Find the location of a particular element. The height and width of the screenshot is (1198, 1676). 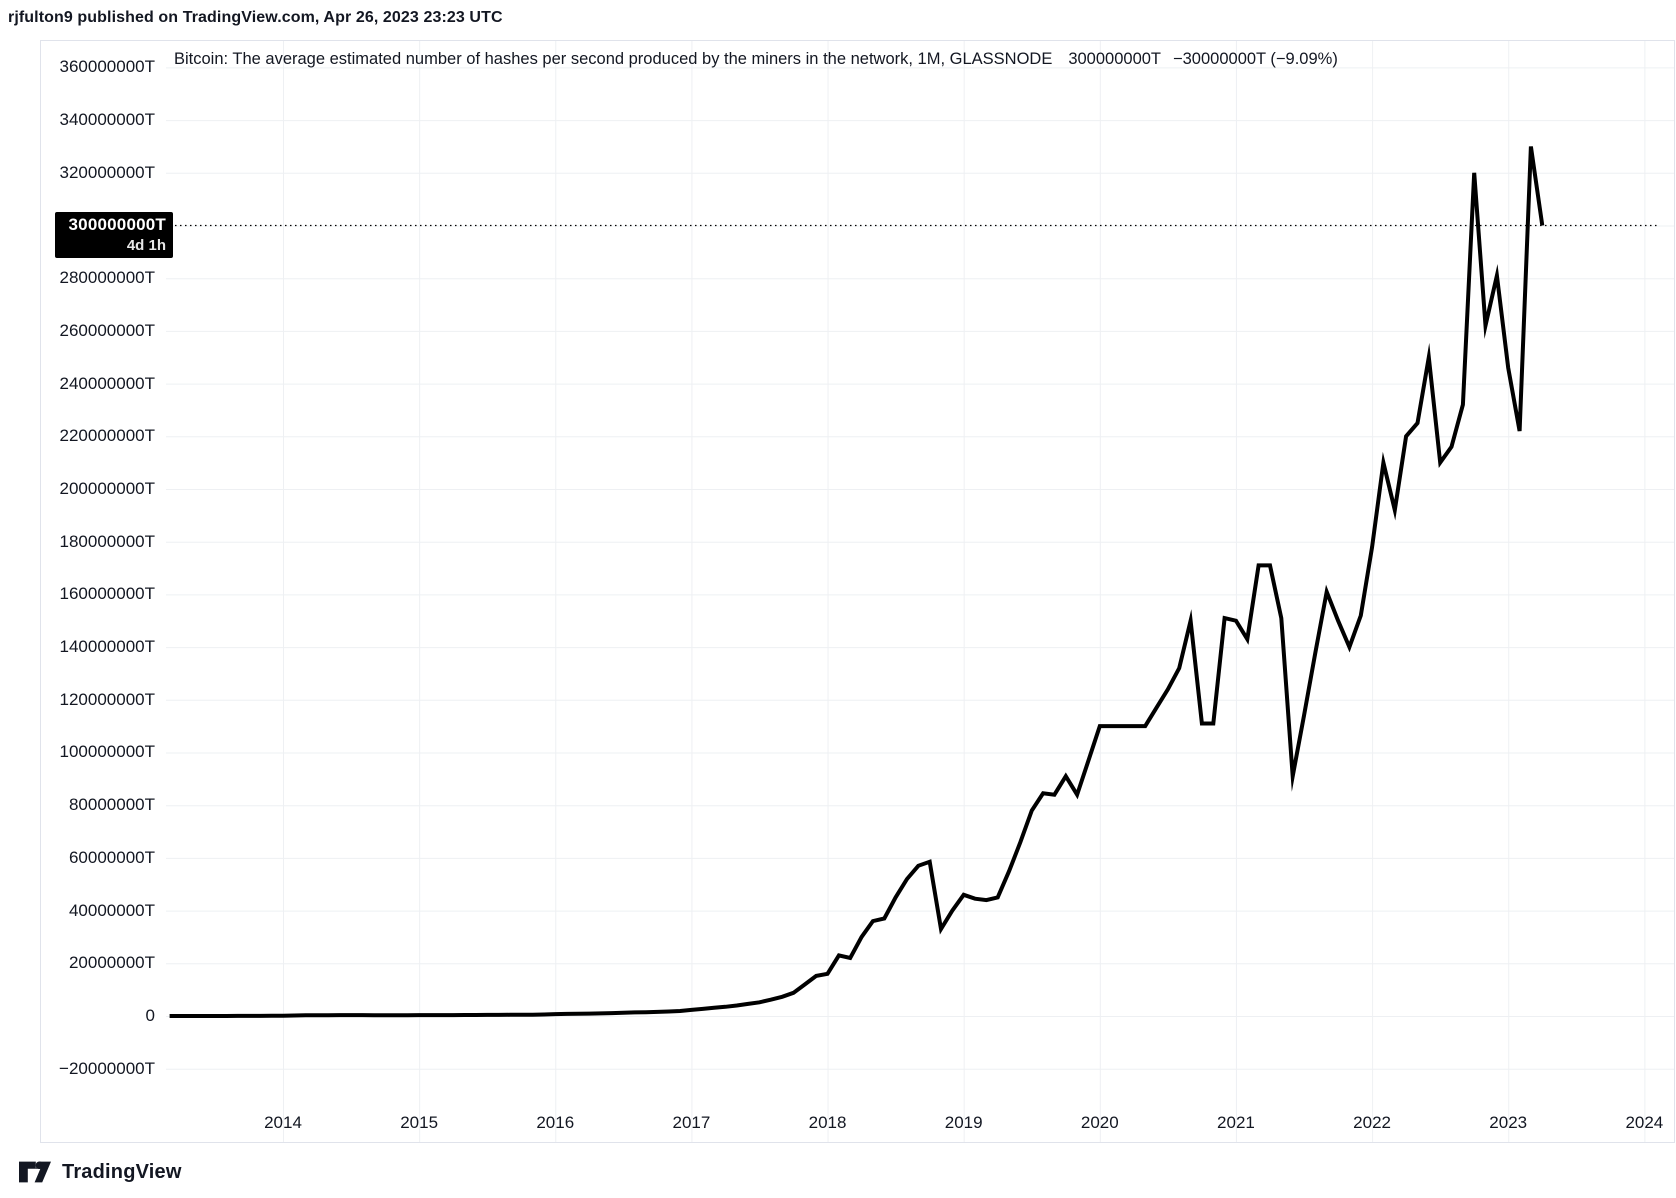

x-axis-tick-label: 2019 is located at coordinates (963, 1122).